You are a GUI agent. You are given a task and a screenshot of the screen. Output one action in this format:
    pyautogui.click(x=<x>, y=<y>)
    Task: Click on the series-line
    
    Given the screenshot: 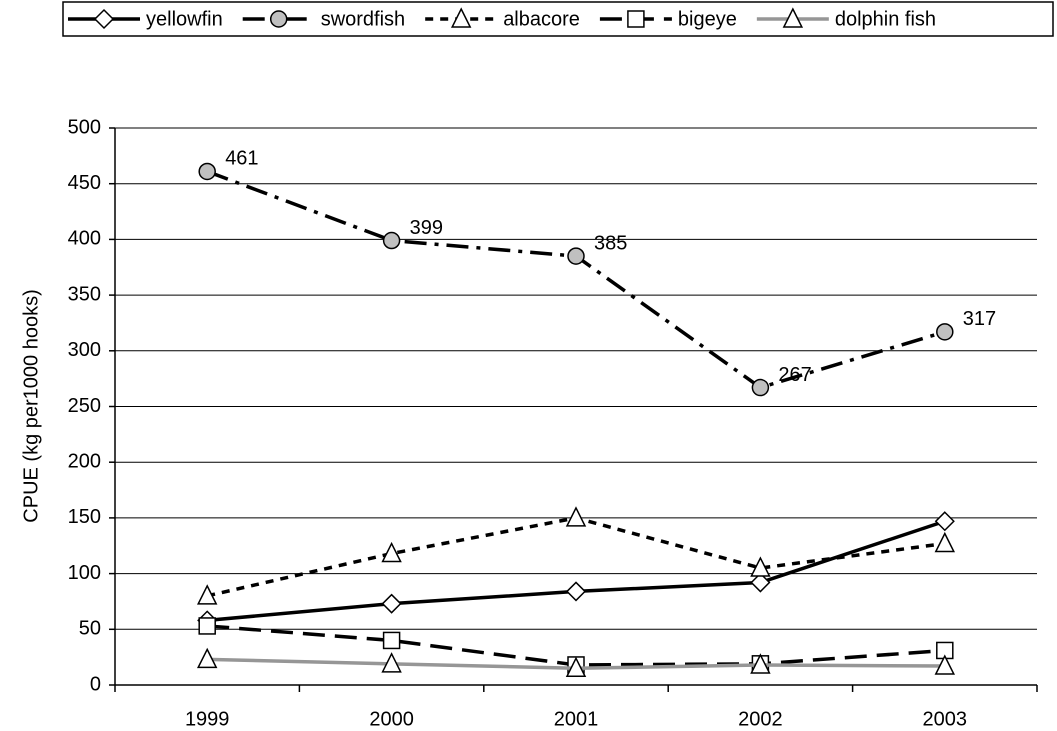 What is the action you would take?
    pyautogui.click(x=576, y=571)
    